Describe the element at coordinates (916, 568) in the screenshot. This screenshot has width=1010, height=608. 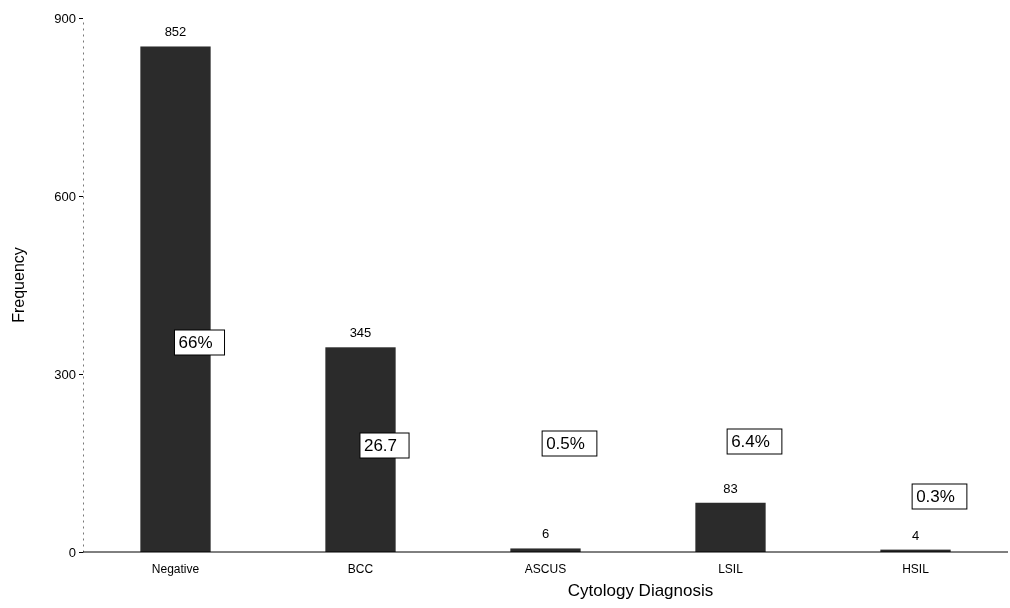
I see `x-tick-label: HSIL` at that location.